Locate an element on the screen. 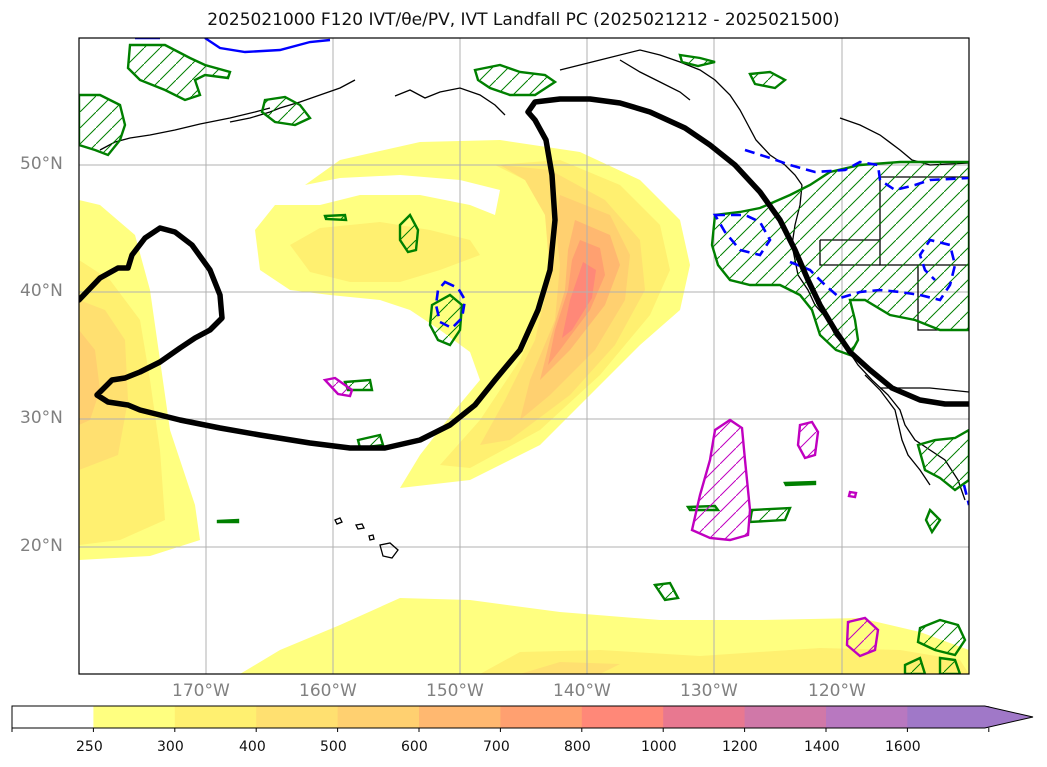 This screenshot has width=1047, height=767. colorbar-tick-label: 250 is located at coordinates (89, 747).